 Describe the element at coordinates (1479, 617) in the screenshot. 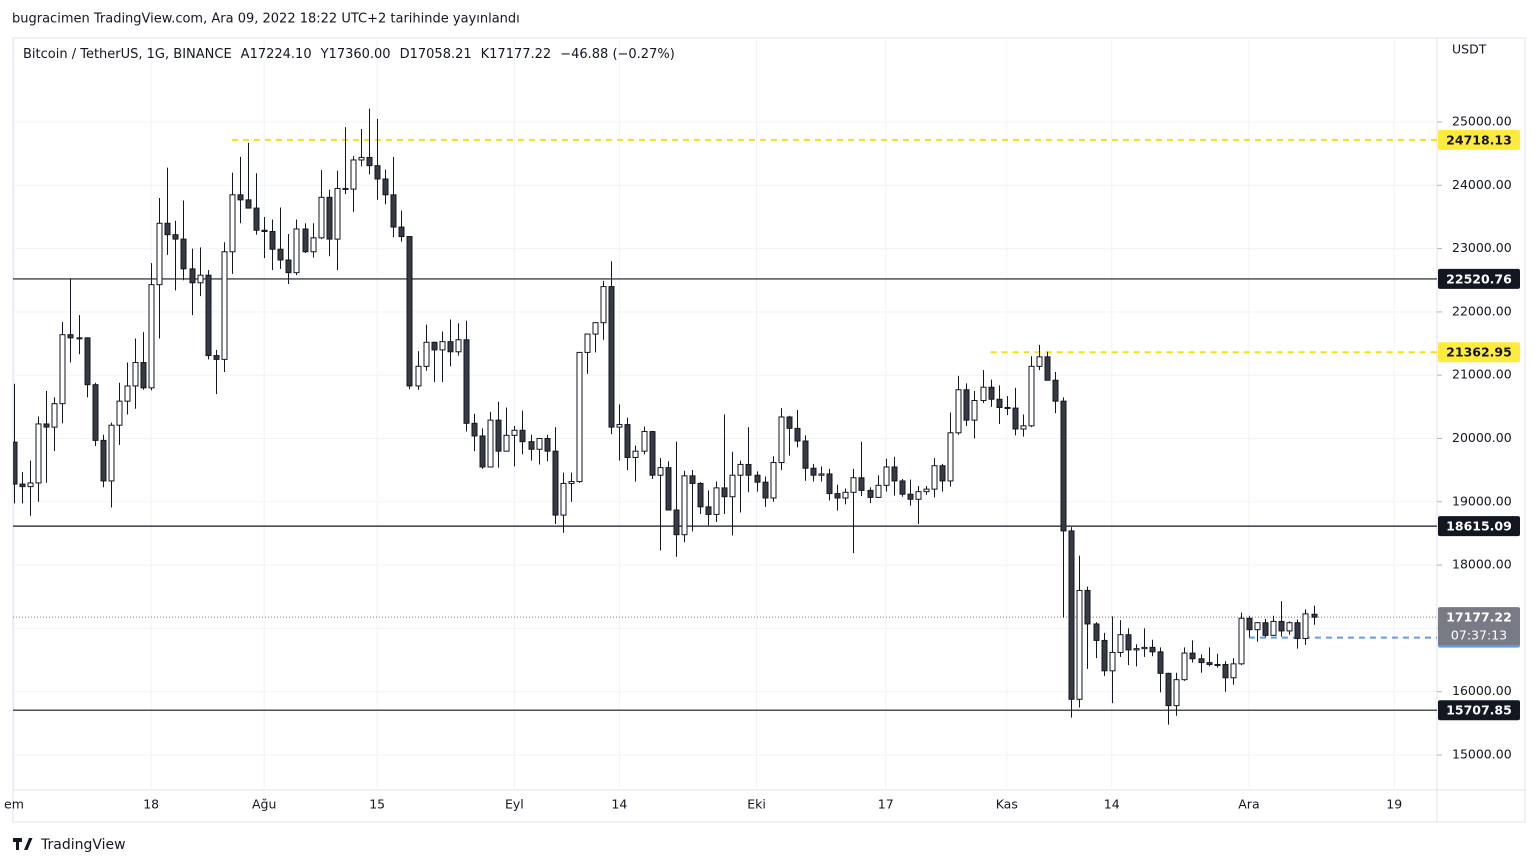

I see `last-price-label: 17177.22` at that location.